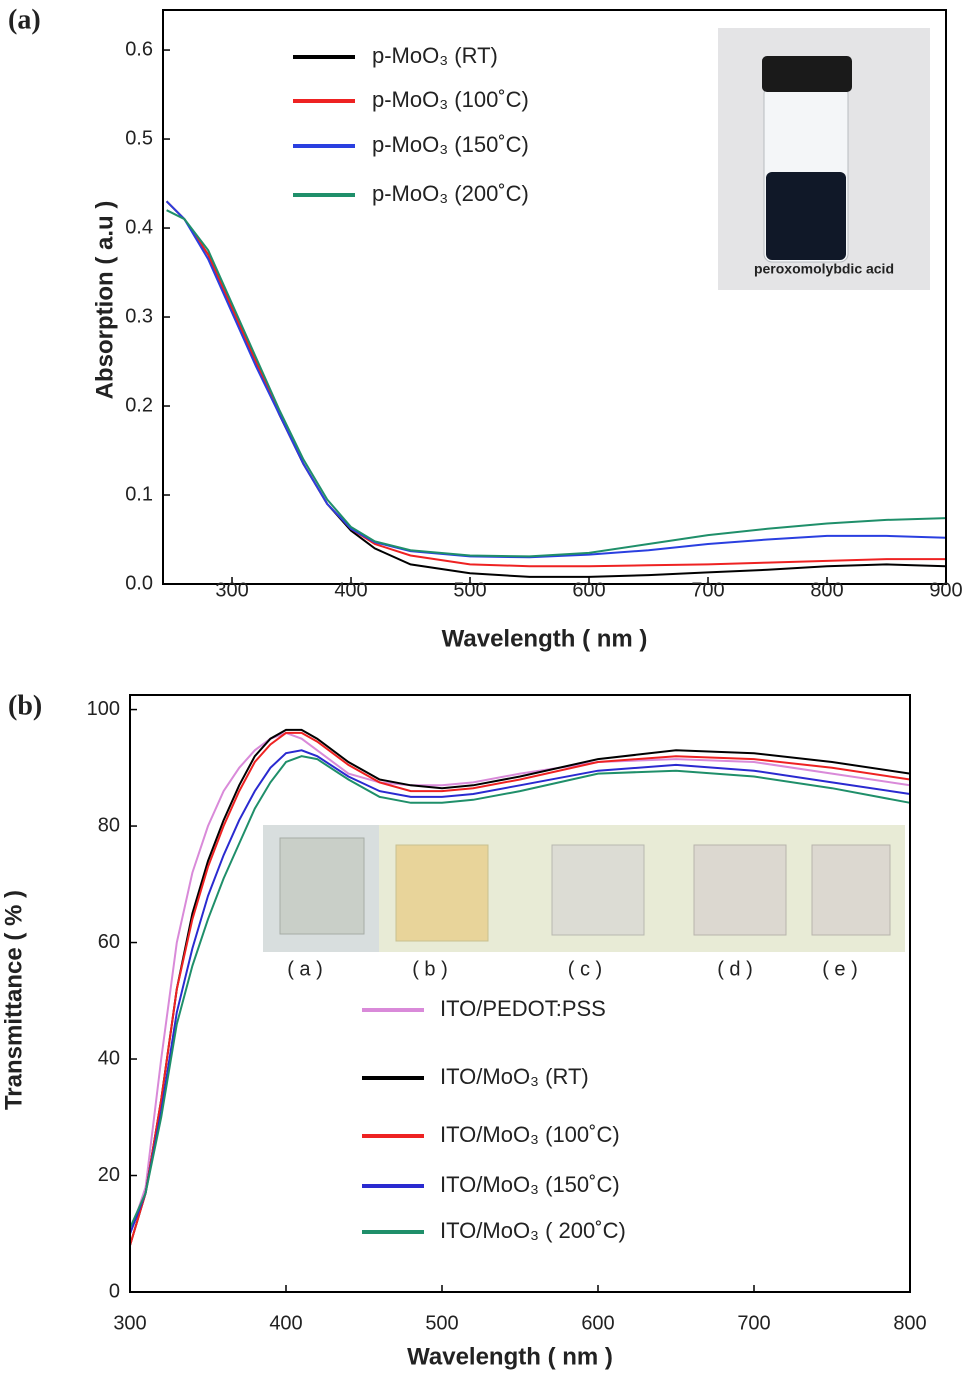  What do you see at coordinates (530, 1134) in the screenshot?
I see `legend-label: ITO/MoO₃ (100˚C)` at bounding box center [530, 1134].